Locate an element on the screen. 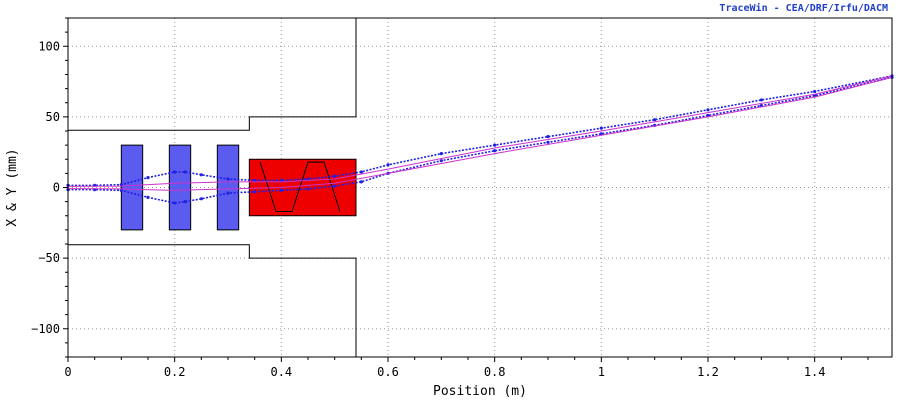  x-tick-label: 0 is located at coordinates (67, 372).